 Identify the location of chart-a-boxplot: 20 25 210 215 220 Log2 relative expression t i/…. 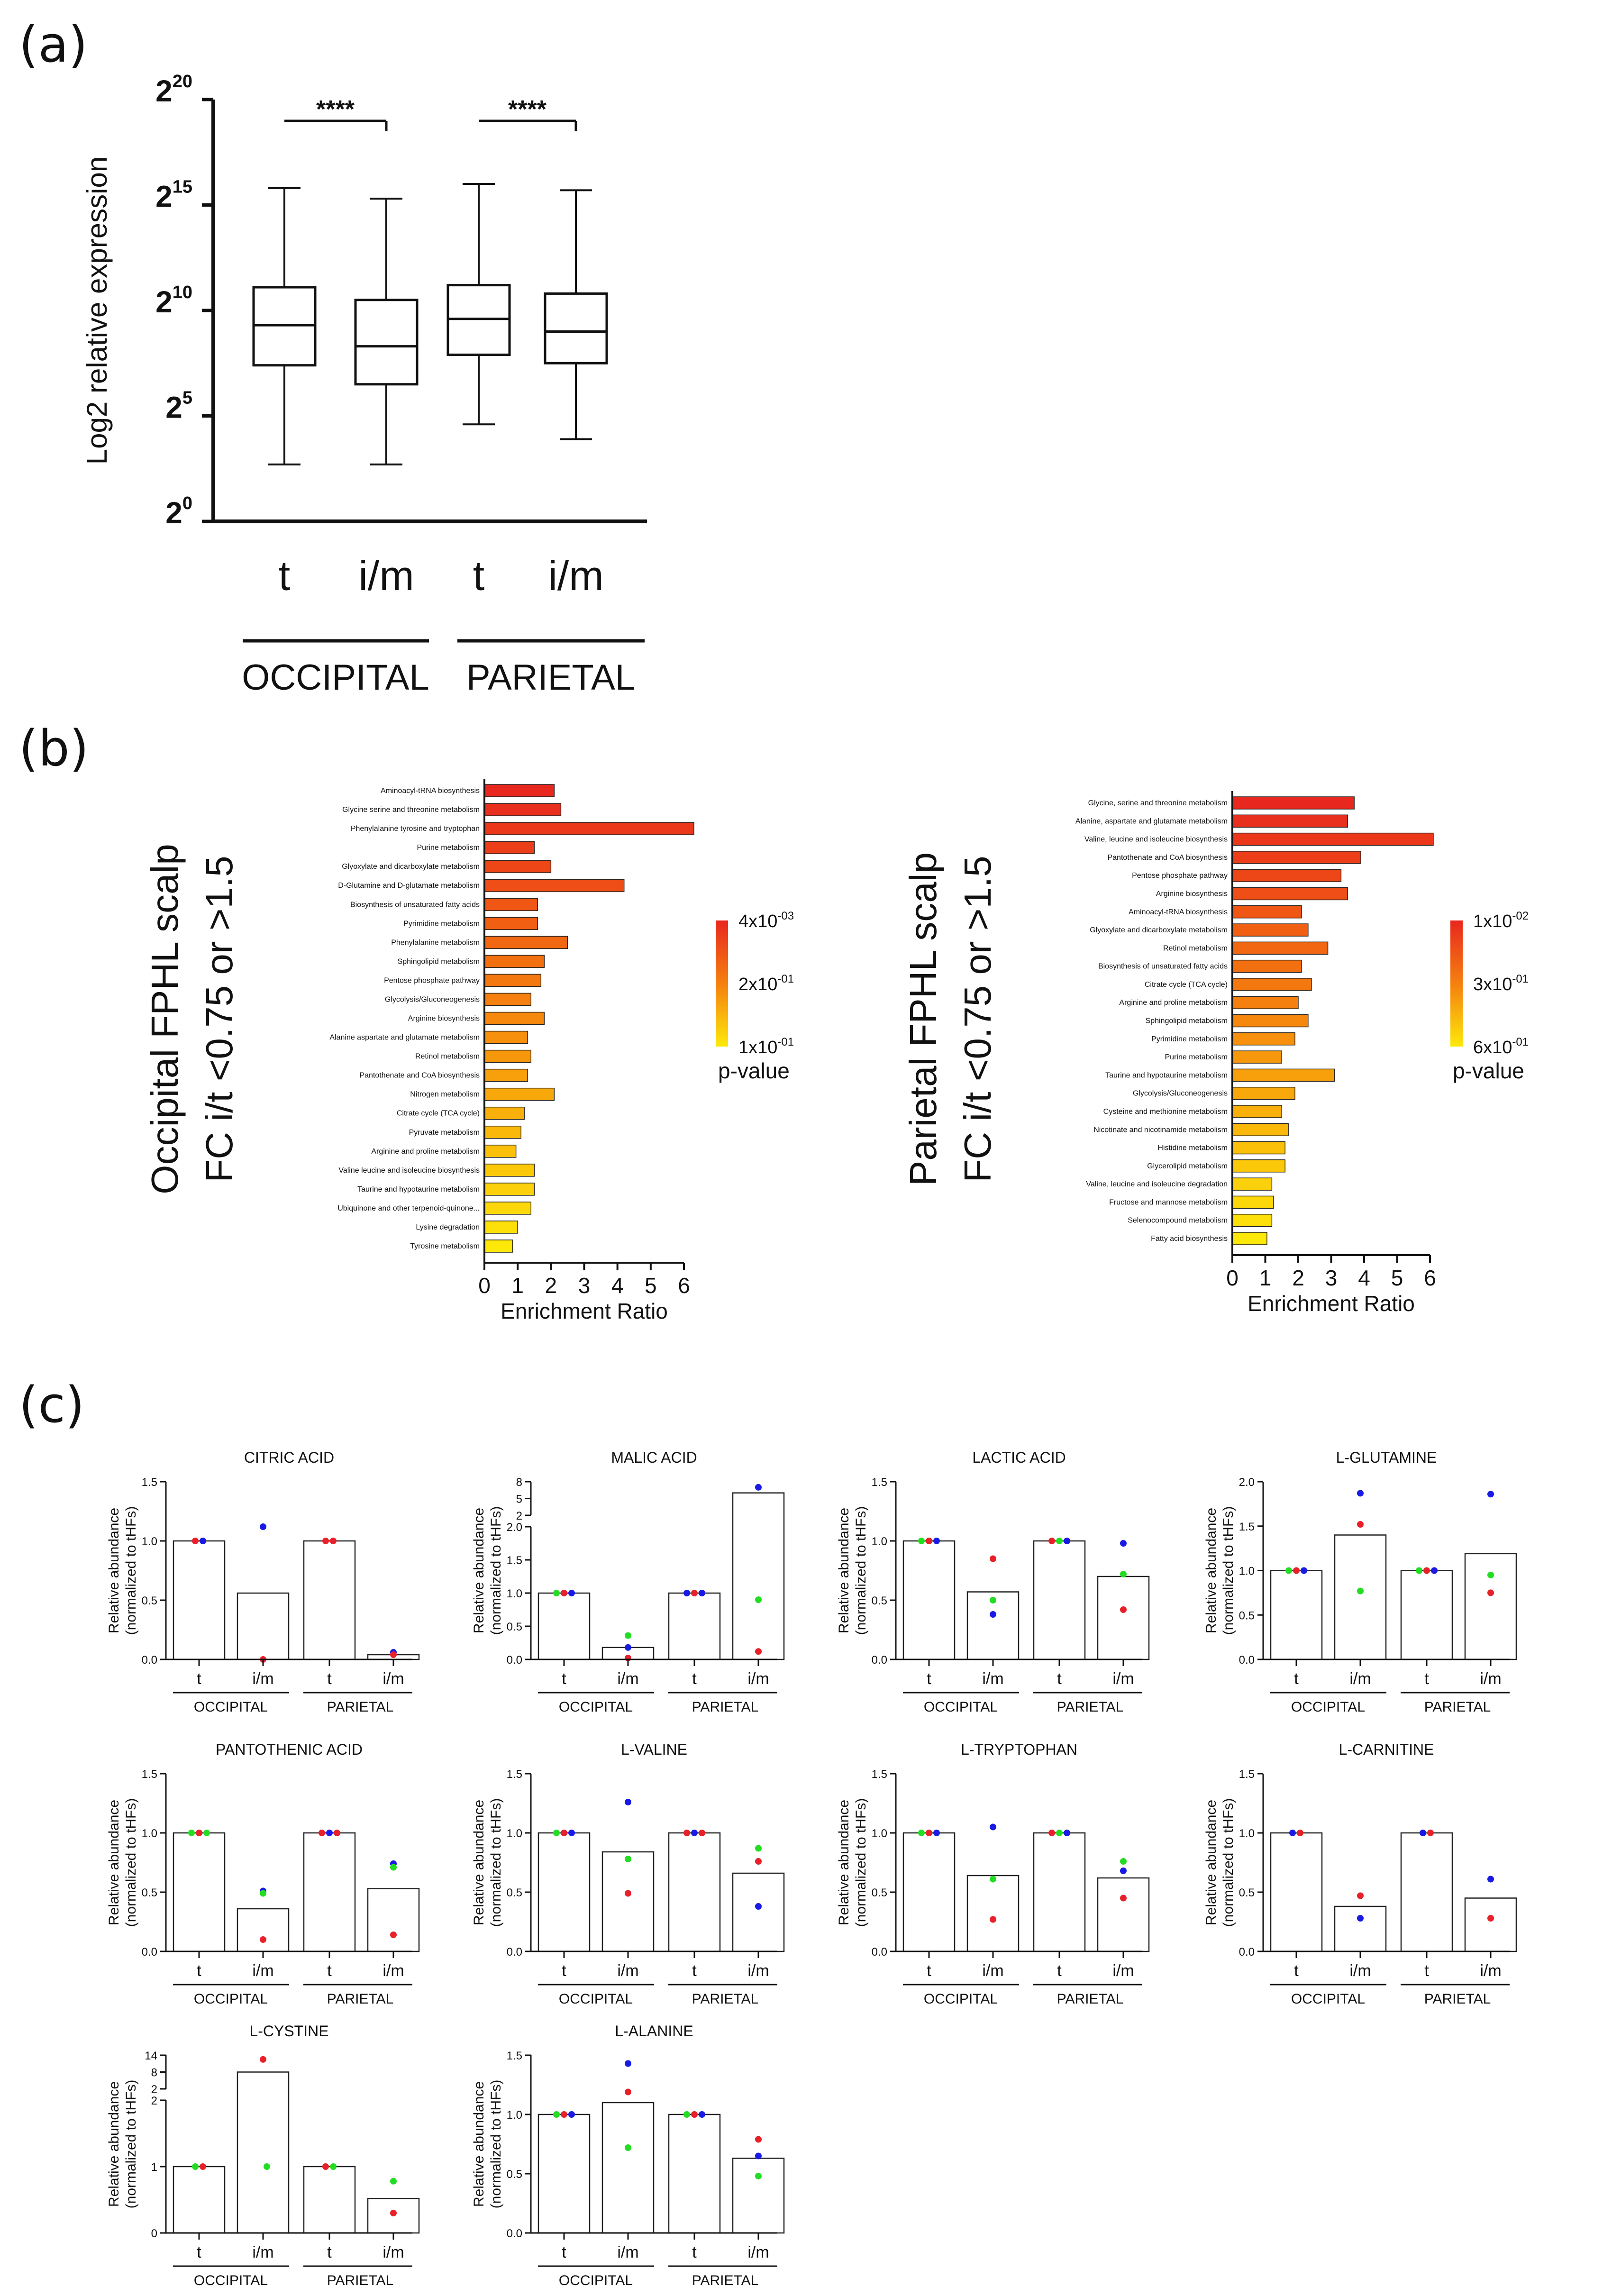
(364, 385).